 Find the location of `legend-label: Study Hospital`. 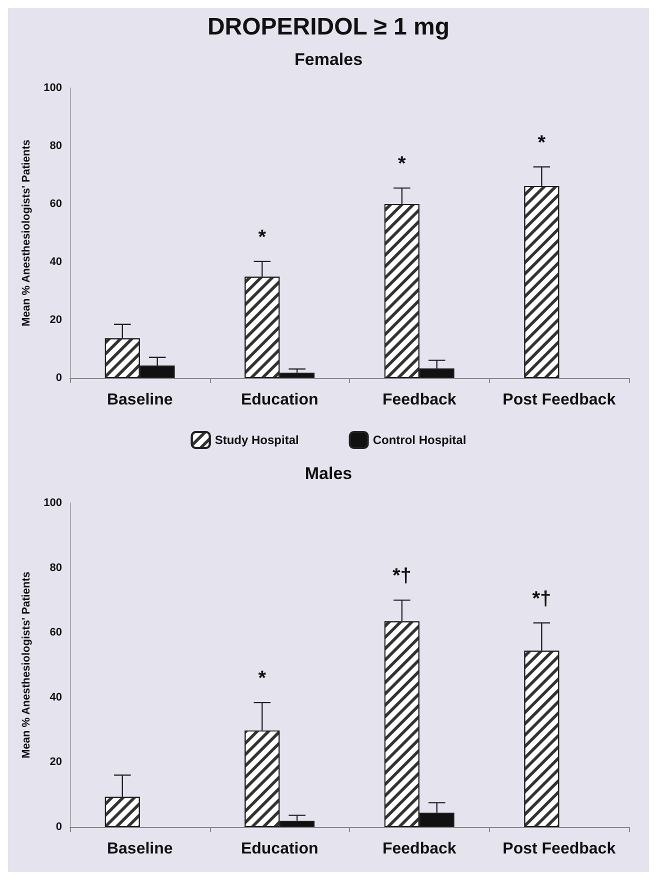

legend-label: Study Hospital is located at coordinates (256, 440).